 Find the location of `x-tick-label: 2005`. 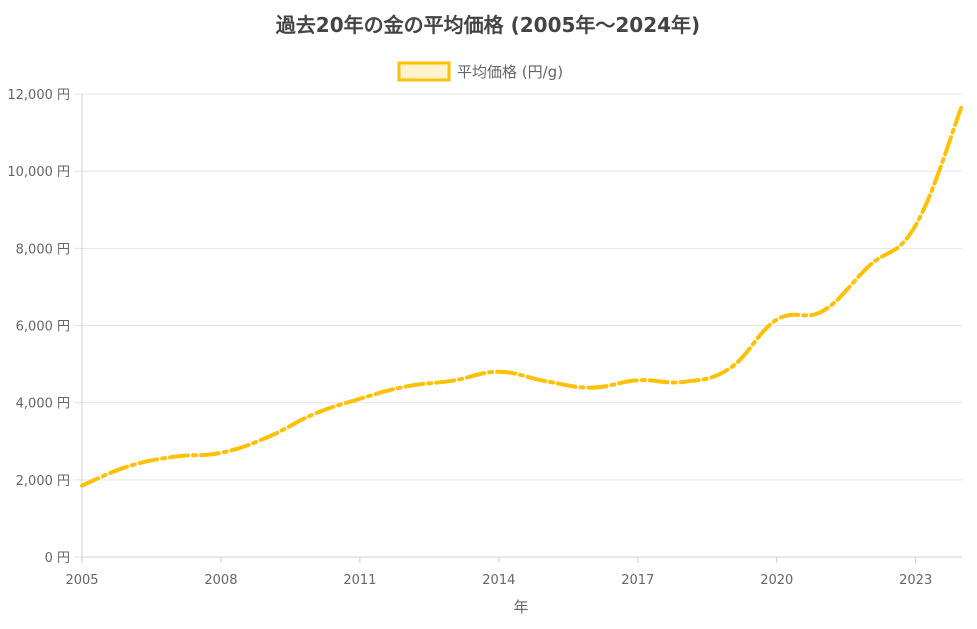

x-tick-label: 2005 is located at coordinates (81, 580).